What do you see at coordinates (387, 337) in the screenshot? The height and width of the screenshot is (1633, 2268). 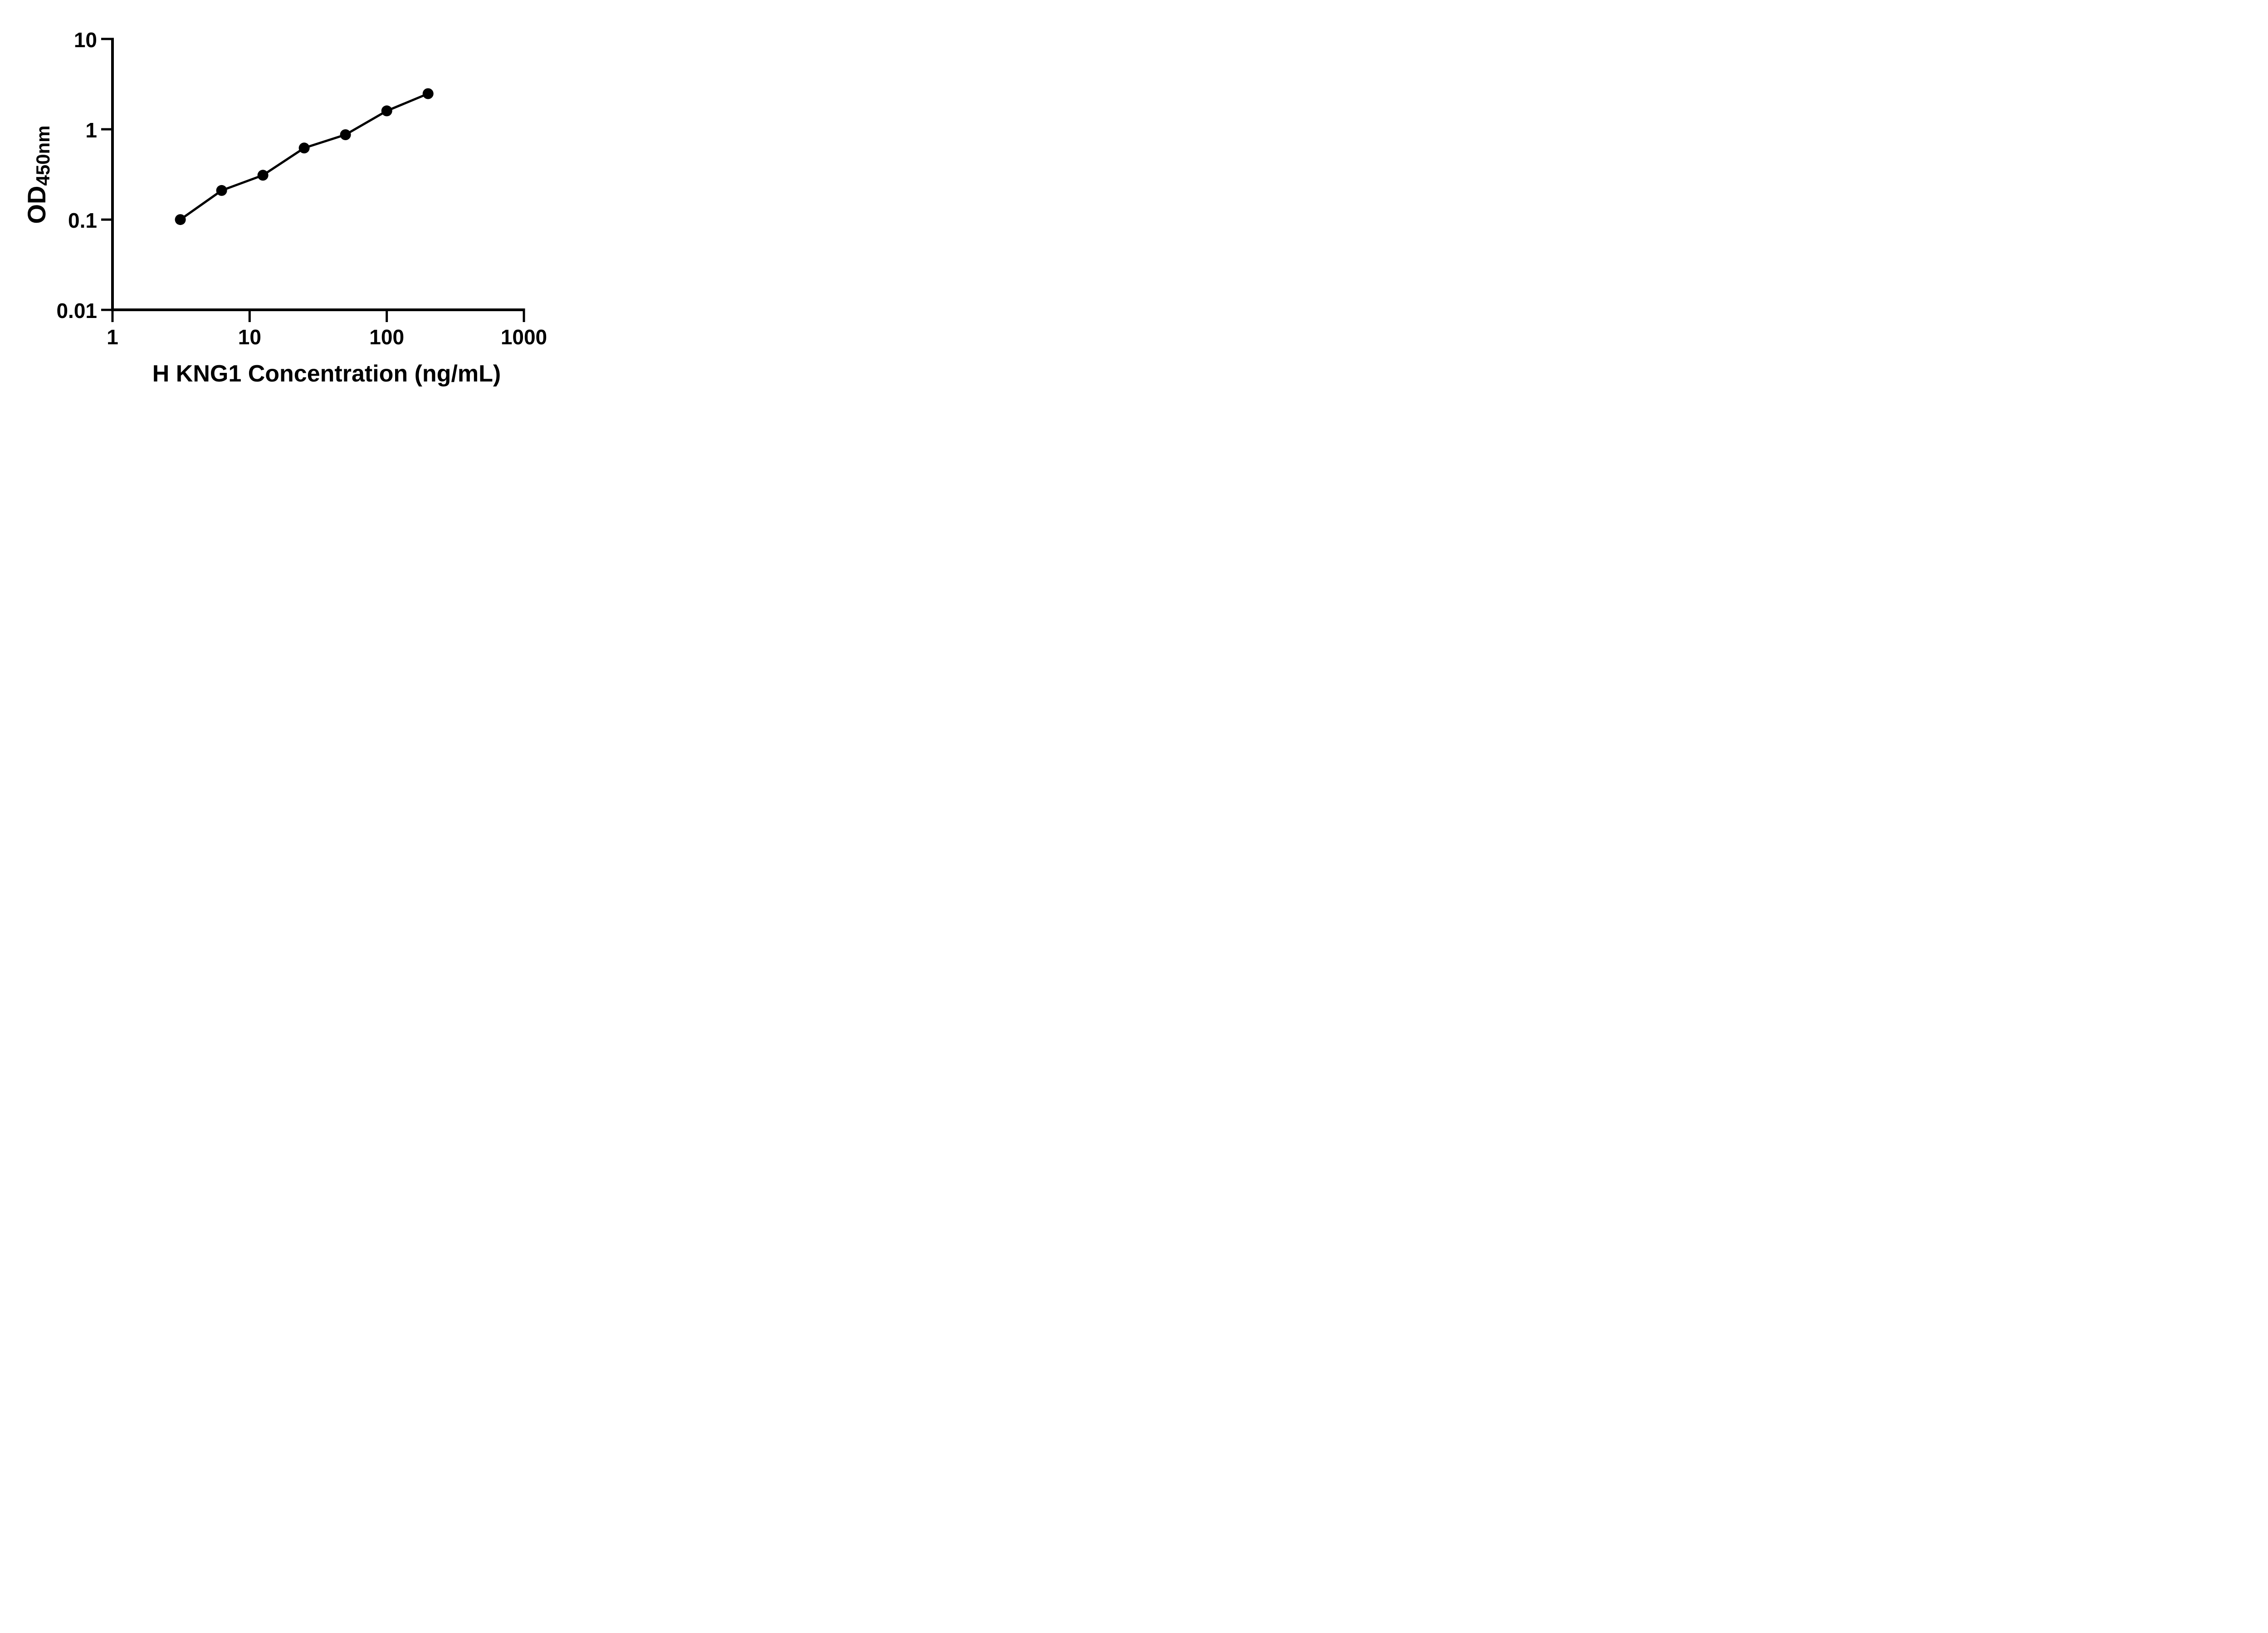 I see `x-tick-label: 100` at bounding box center [387, 337].